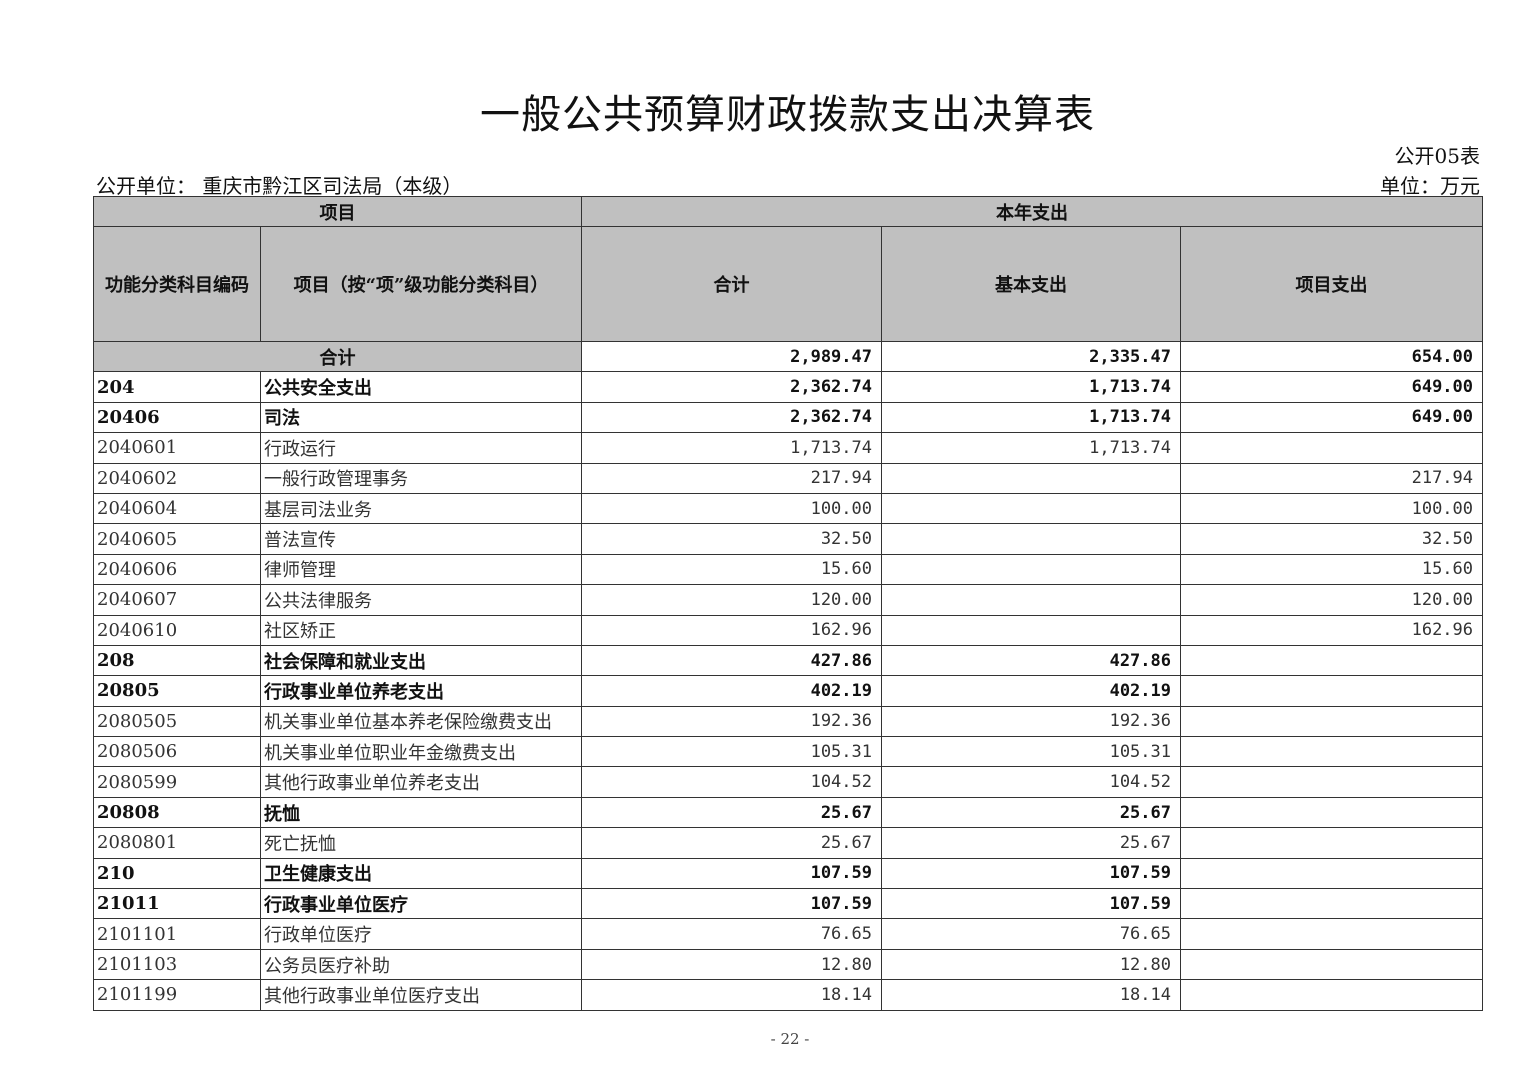 Image resolution: width=1520 pixels, height=1074 pixels. Describe the element at coordinates (177, 284) in the screenshot. I see `header-code: 功能分类科目编码` at that location.